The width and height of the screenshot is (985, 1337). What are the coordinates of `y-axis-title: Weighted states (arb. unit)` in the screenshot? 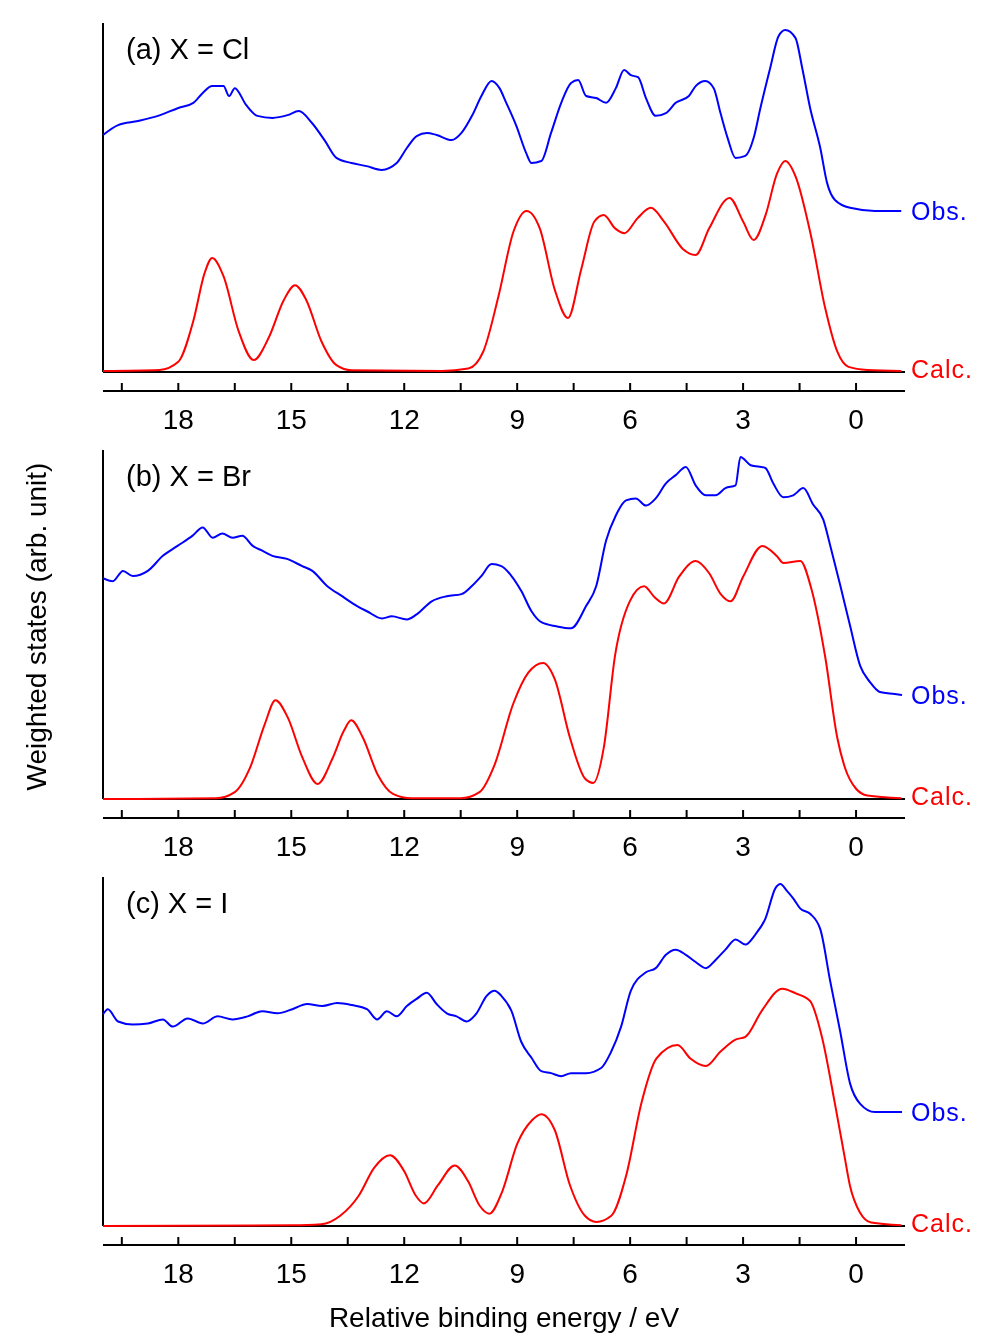 It's located at (36, 626).